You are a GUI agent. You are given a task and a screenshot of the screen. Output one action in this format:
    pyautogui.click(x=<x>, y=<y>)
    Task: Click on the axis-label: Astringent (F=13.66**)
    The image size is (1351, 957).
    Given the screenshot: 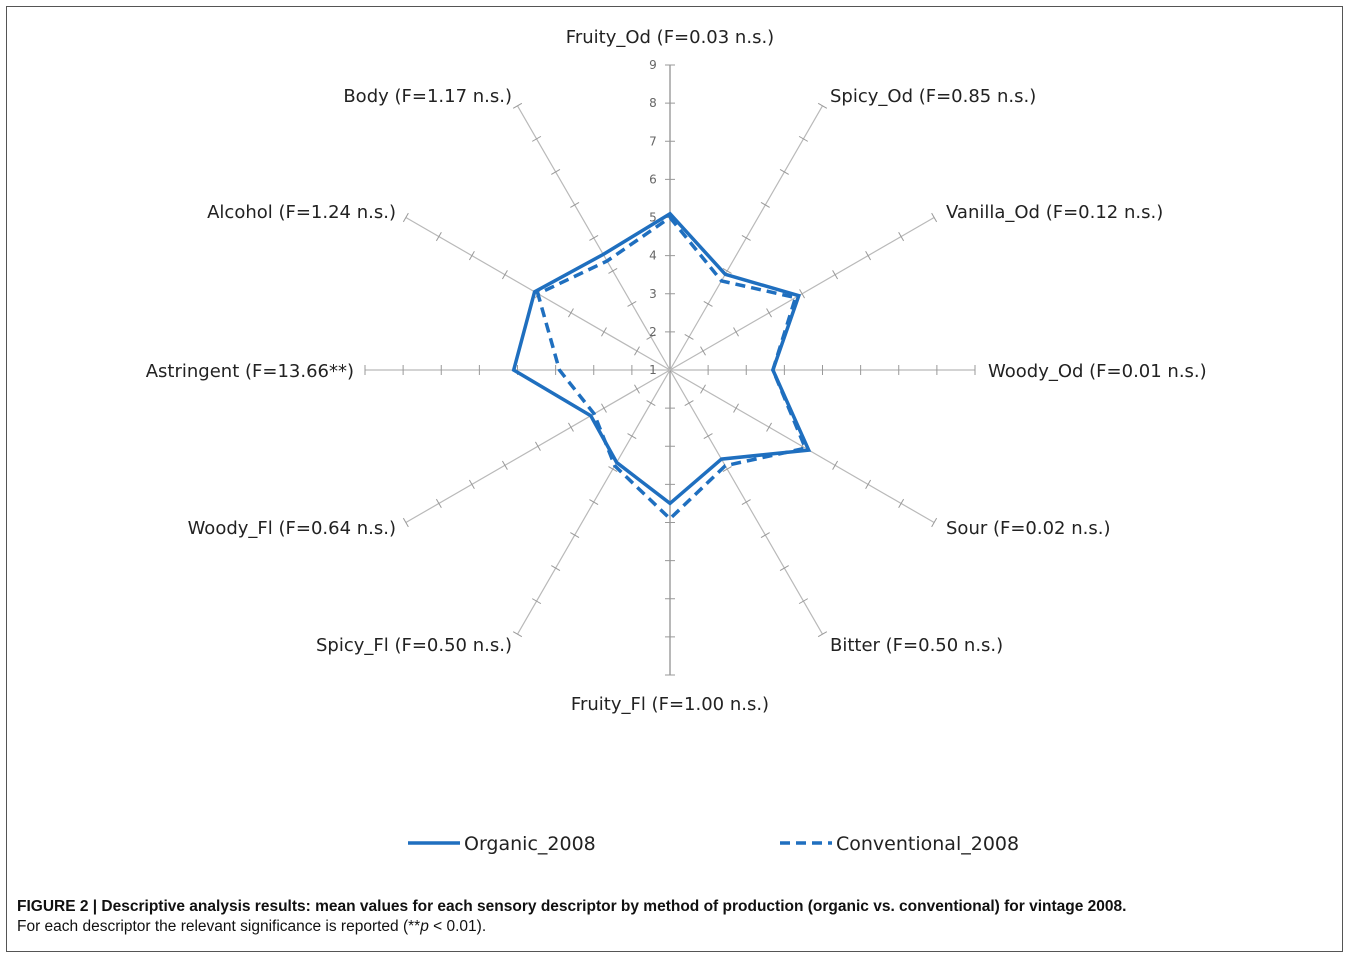 What is the action you would take?
    pyautogui.click(x=250, y=371)
    